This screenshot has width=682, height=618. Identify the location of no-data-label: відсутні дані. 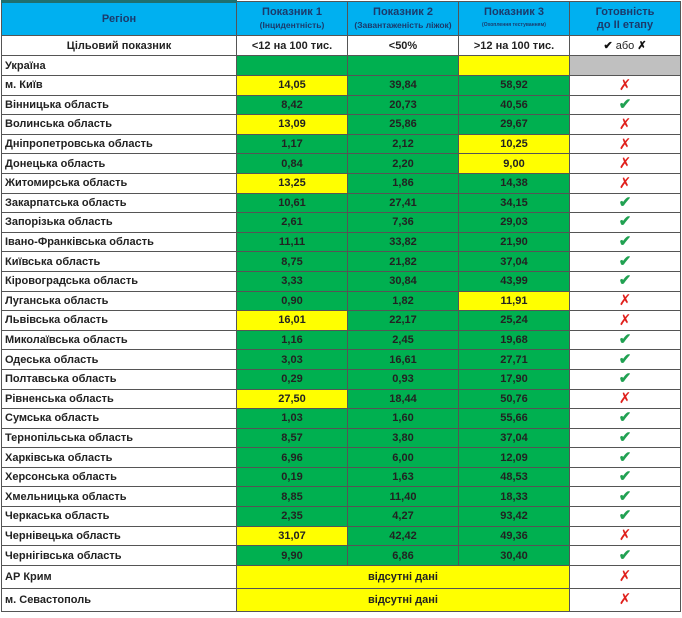
(403, 576).